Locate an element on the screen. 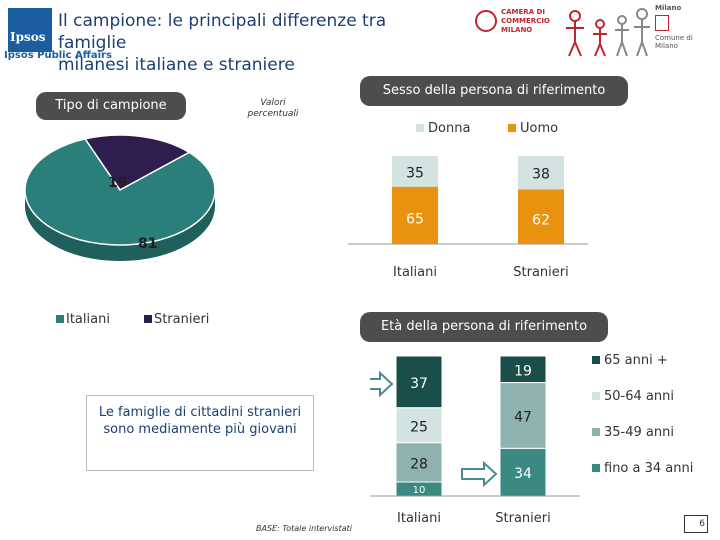  milano-logo: Milano Comune di Milano is located at coordinates (685, 29).